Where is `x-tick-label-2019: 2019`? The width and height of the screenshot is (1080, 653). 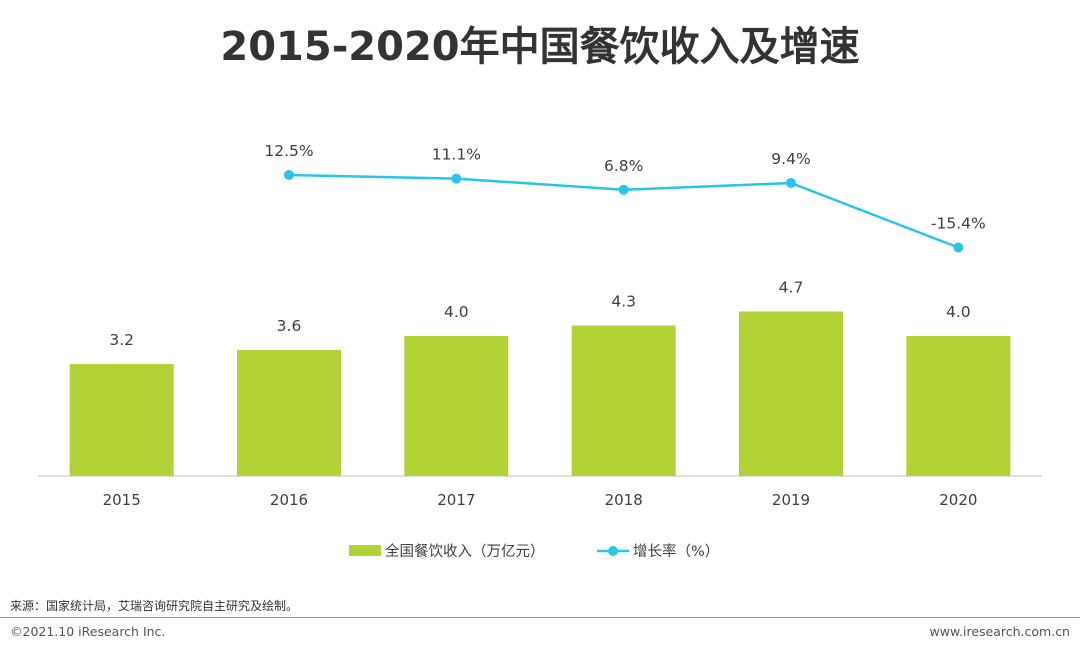 x-tick-label-2019: 2019 is located at coordinates (791, 500).